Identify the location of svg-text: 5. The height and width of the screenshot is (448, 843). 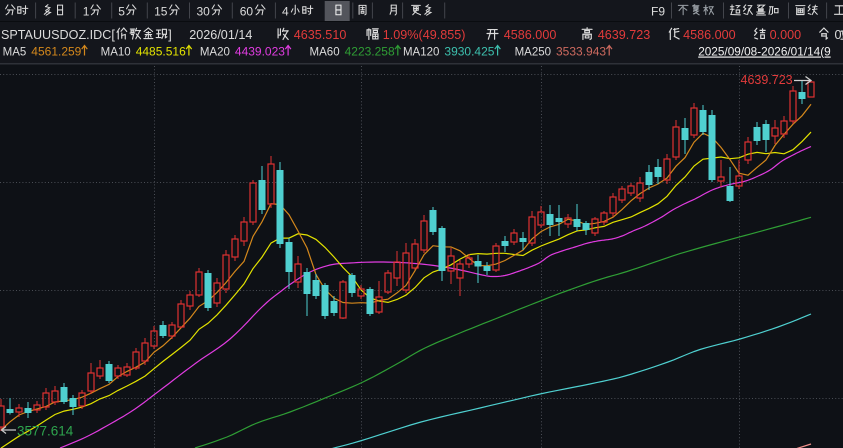
(121, 11).